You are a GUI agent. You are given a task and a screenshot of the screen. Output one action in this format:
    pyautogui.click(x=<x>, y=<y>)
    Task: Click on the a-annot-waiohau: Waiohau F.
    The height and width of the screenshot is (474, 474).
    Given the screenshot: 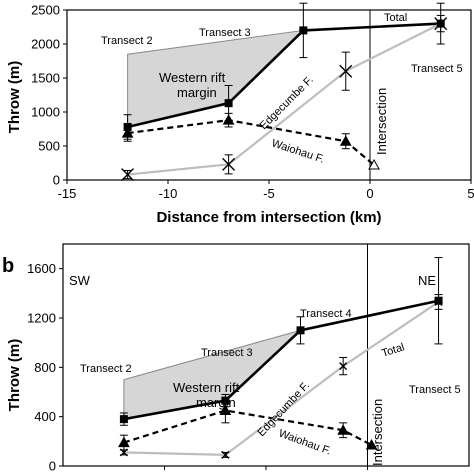 What is the action you would take?
    pyautogui.click(x=298, y=151)
    